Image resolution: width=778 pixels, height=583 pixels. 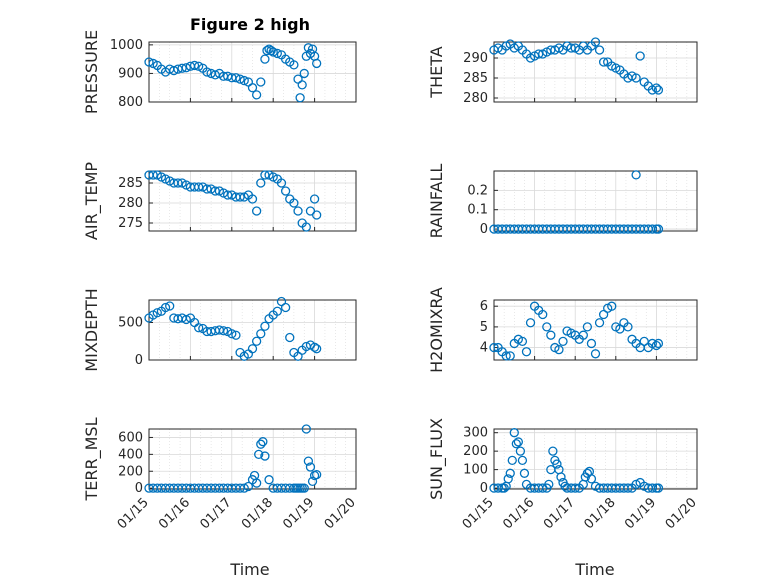 I want to click on y-tick-label: 0.2, so click(x=477, y=190).